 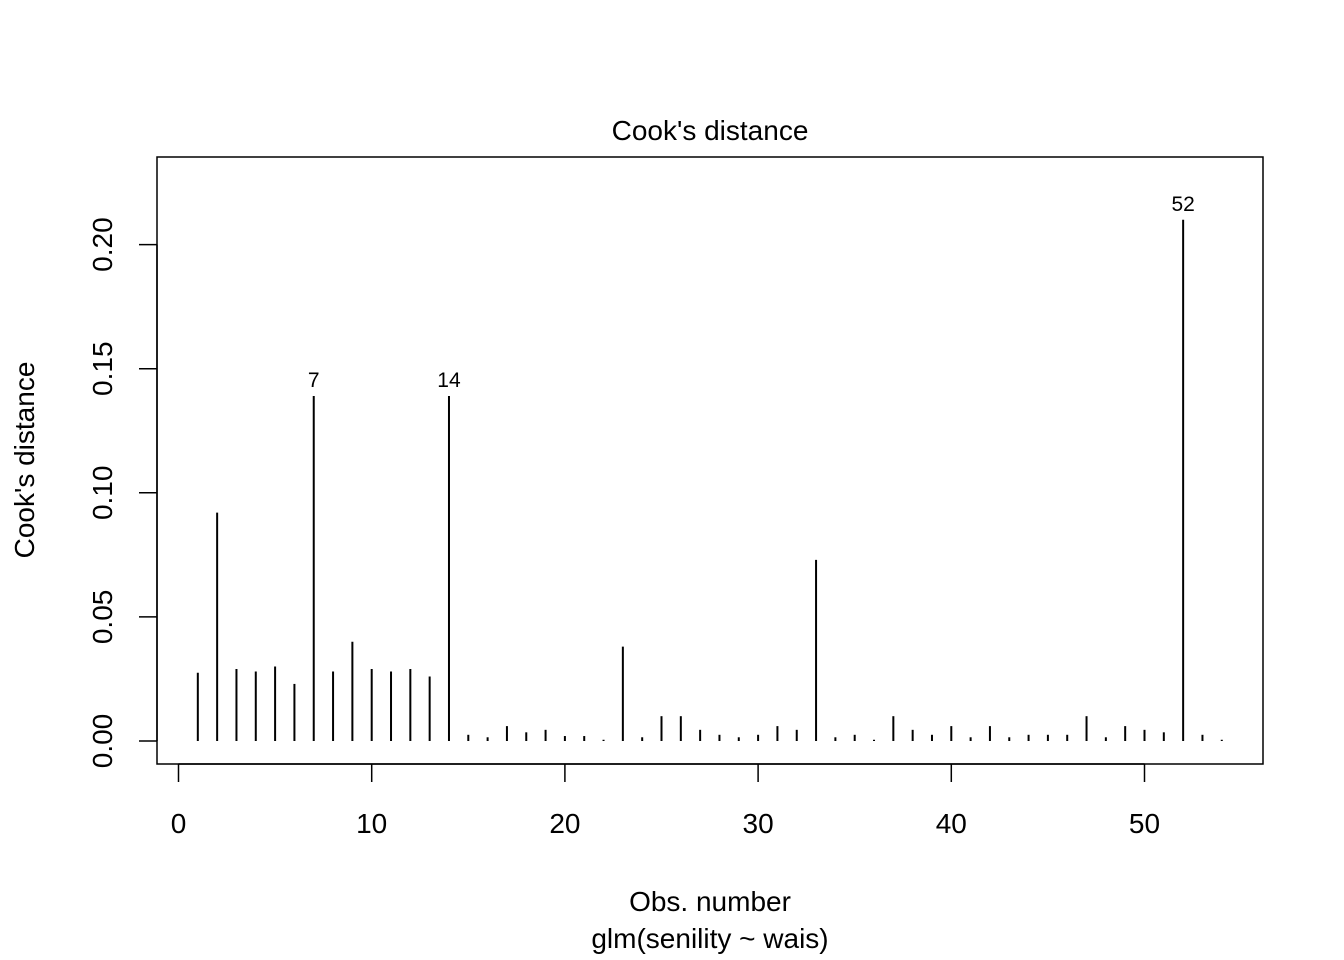 I want to click on y-tick-label: 0.20, so click(x=102, y=244).